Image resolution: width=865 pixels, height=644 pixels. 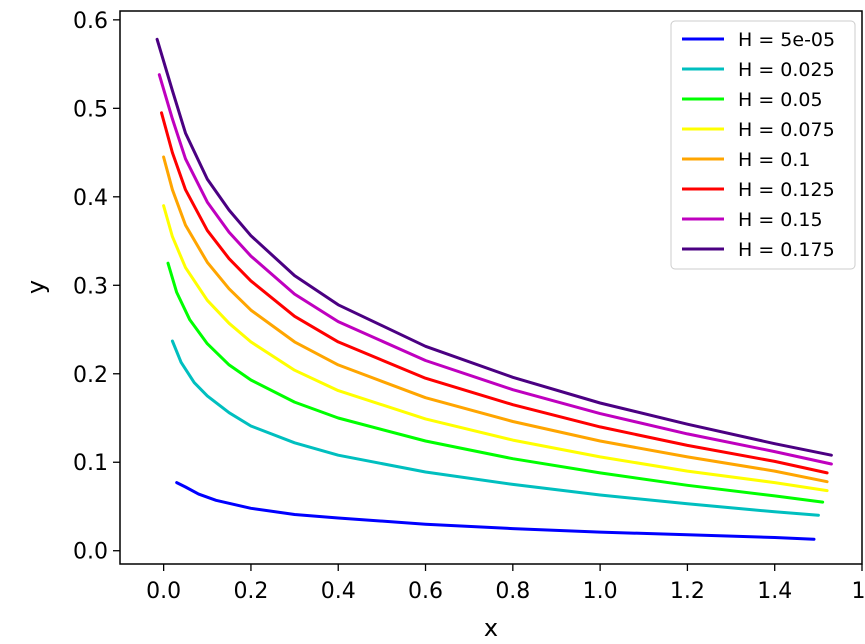 What do you see at coordinates (600, 591) in the screenshot?
I see `x-tick-label: 1.0` at bounding box center [600, 591].